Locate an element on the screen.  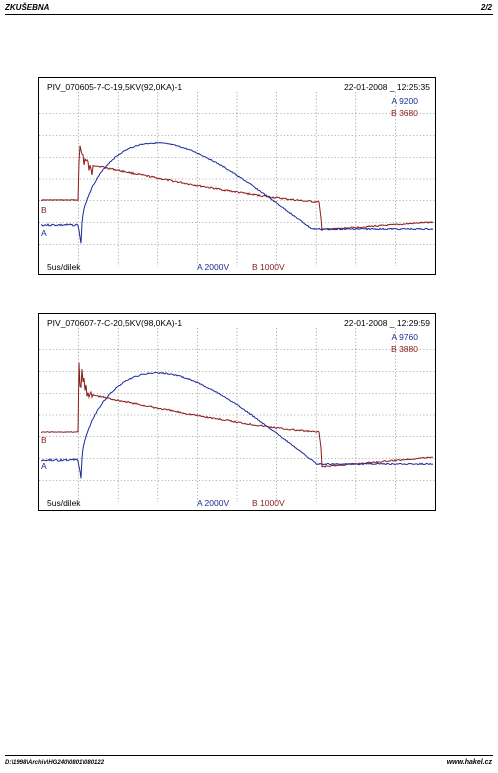
page-number: 2/2 is located at coordinates (486, 7).